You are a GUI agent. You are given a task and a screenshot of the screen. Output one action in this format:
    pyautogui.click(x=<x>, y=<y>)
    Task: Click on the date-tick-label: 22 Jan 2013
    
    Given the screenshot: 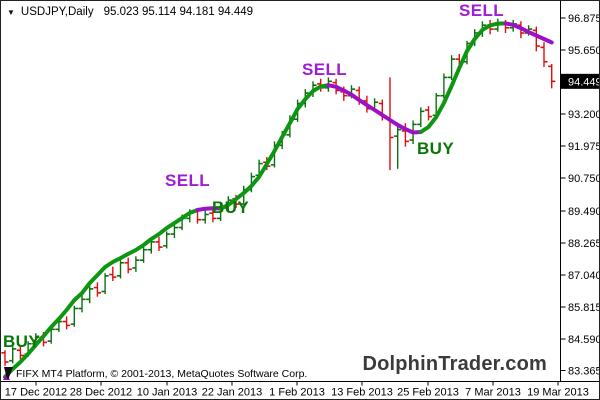 What is the action you would take?
    pyautogui.click(x=232, y=393)
    